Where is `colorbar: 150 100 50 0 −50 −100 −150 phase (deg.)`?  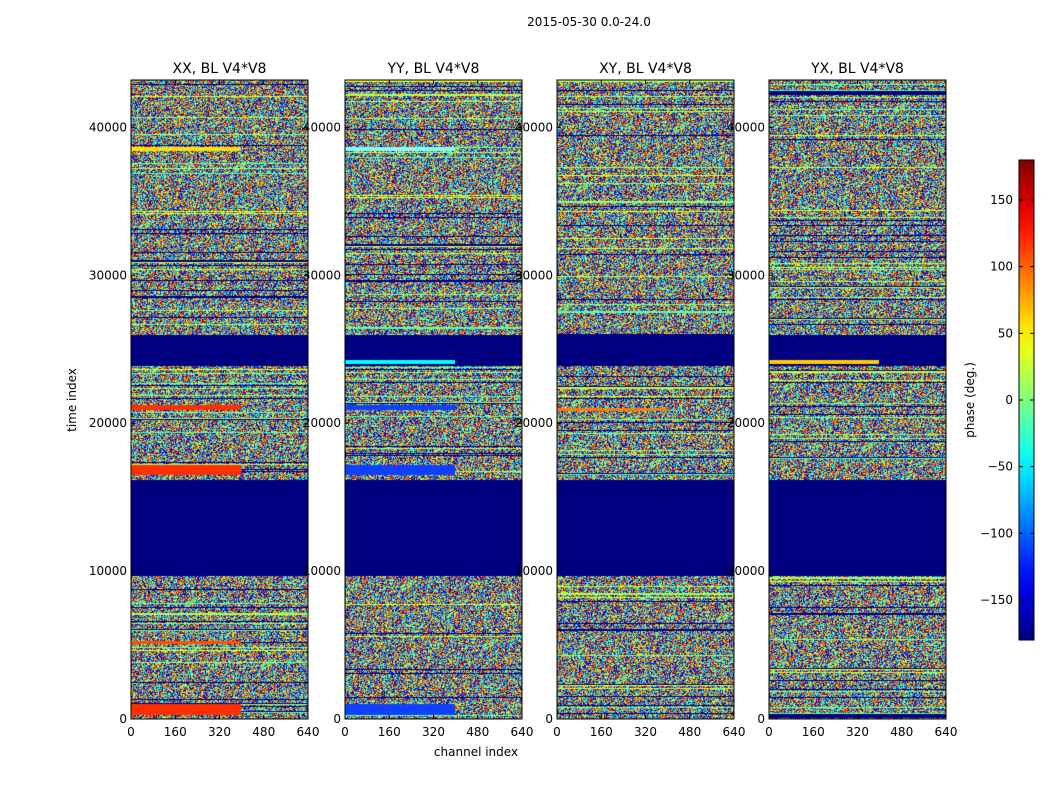
colorbar: 150 100 50 0 −50 −100 −150 phase (deg.) is located at coordinates (999, 400).